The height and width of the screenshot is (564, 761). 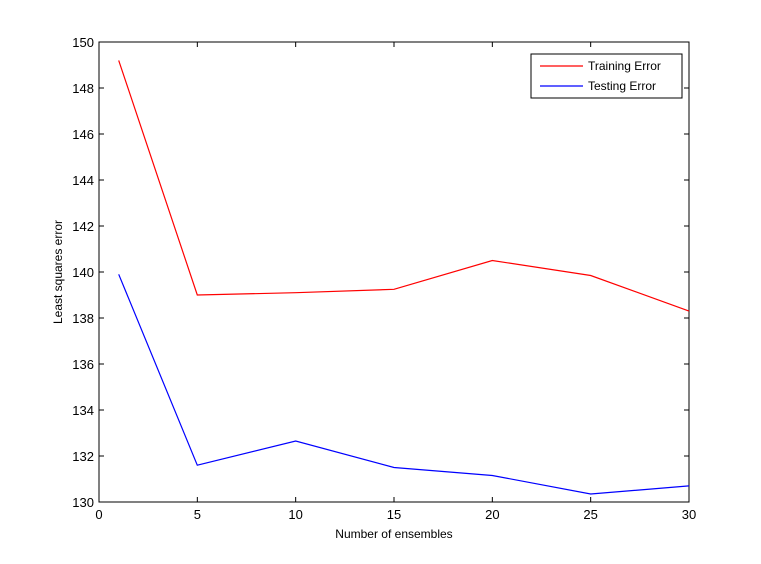 What do you see at coordinates (295, 514) in the screenshot?
I see `x-tick-label: 10` at bounding box center [295, 514].